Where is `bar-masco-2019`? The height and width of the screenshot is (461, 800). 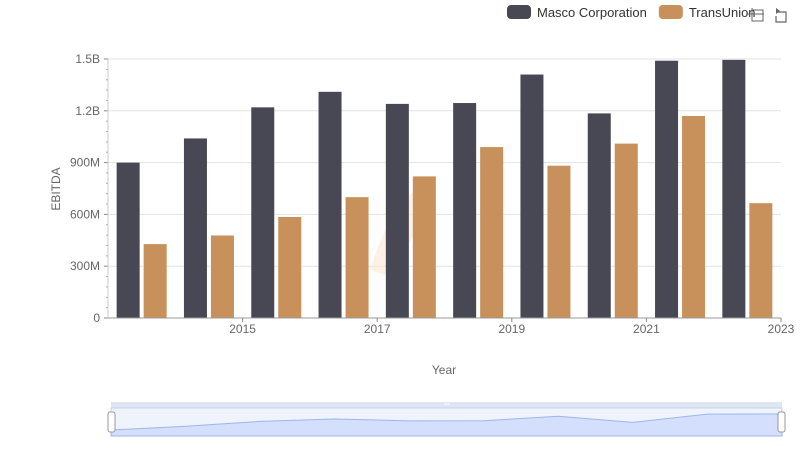 bar-masco-2019 is located at coordinates (465, 210).